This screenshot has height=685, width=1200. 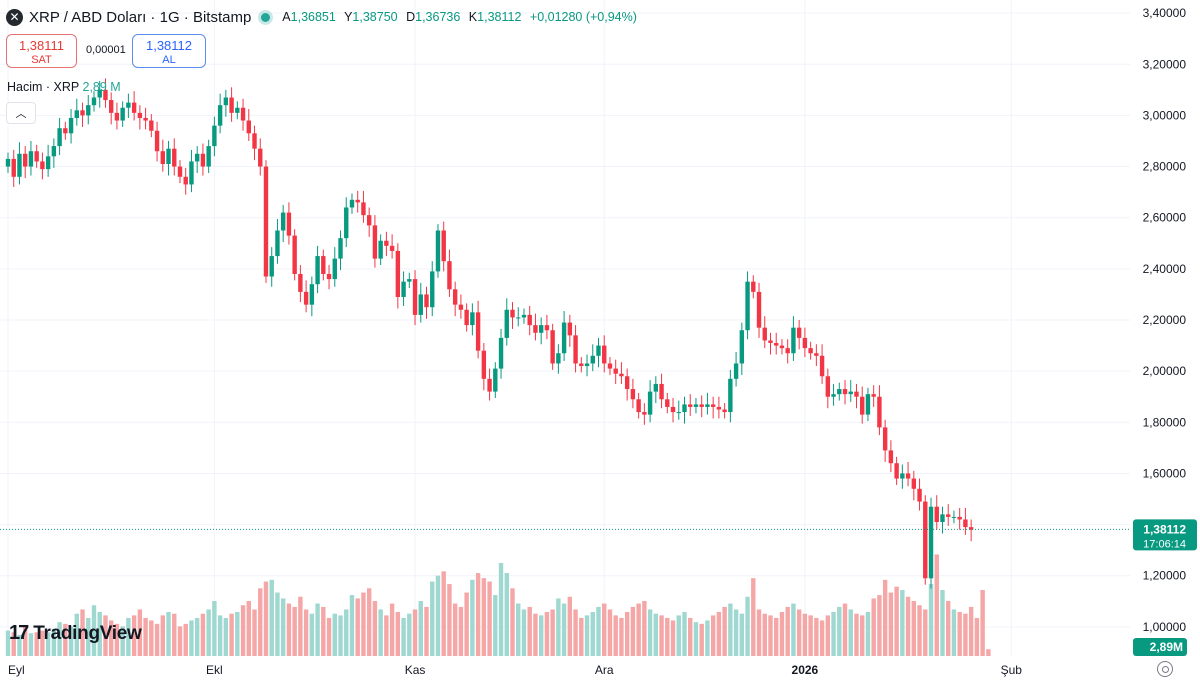 What do you see at coordinates (64, 87) in the screenshot?
I see `volume-legend: Hacim · XRP 2,89 M` at bounding box center [64, 87].